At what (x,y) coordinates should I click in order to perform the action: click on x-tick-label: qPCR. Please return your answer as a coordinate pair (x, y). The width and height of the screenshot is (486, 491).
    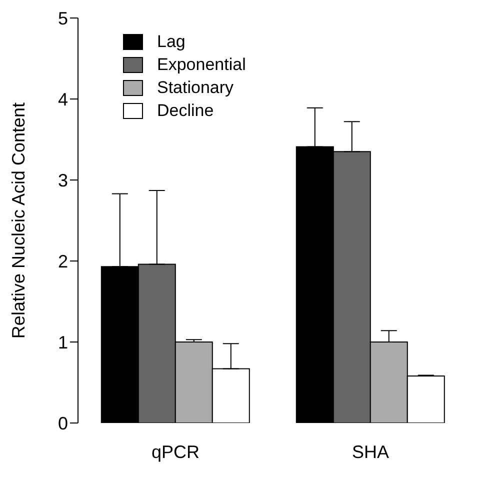
    Looking at the image, I should click on (175, 452).